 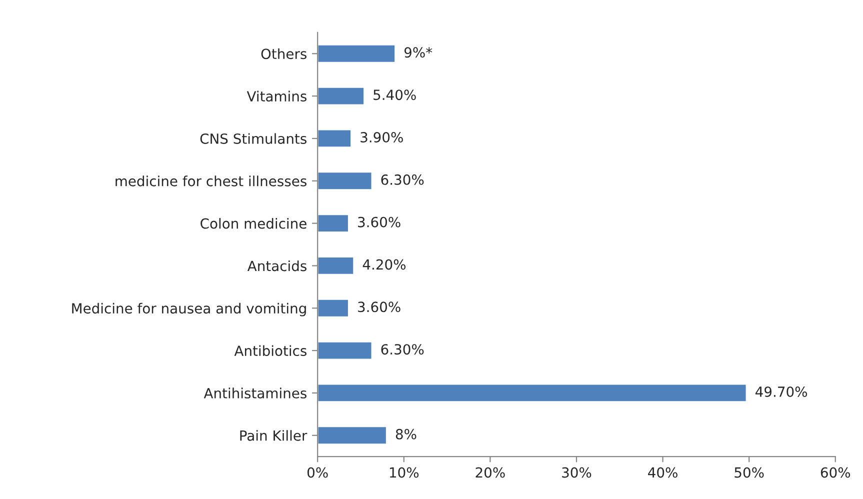 What do you see at coordinates (395, 95) in the screenshot?
I see `data-label: 5.40%` at bounding box center [395, 95].